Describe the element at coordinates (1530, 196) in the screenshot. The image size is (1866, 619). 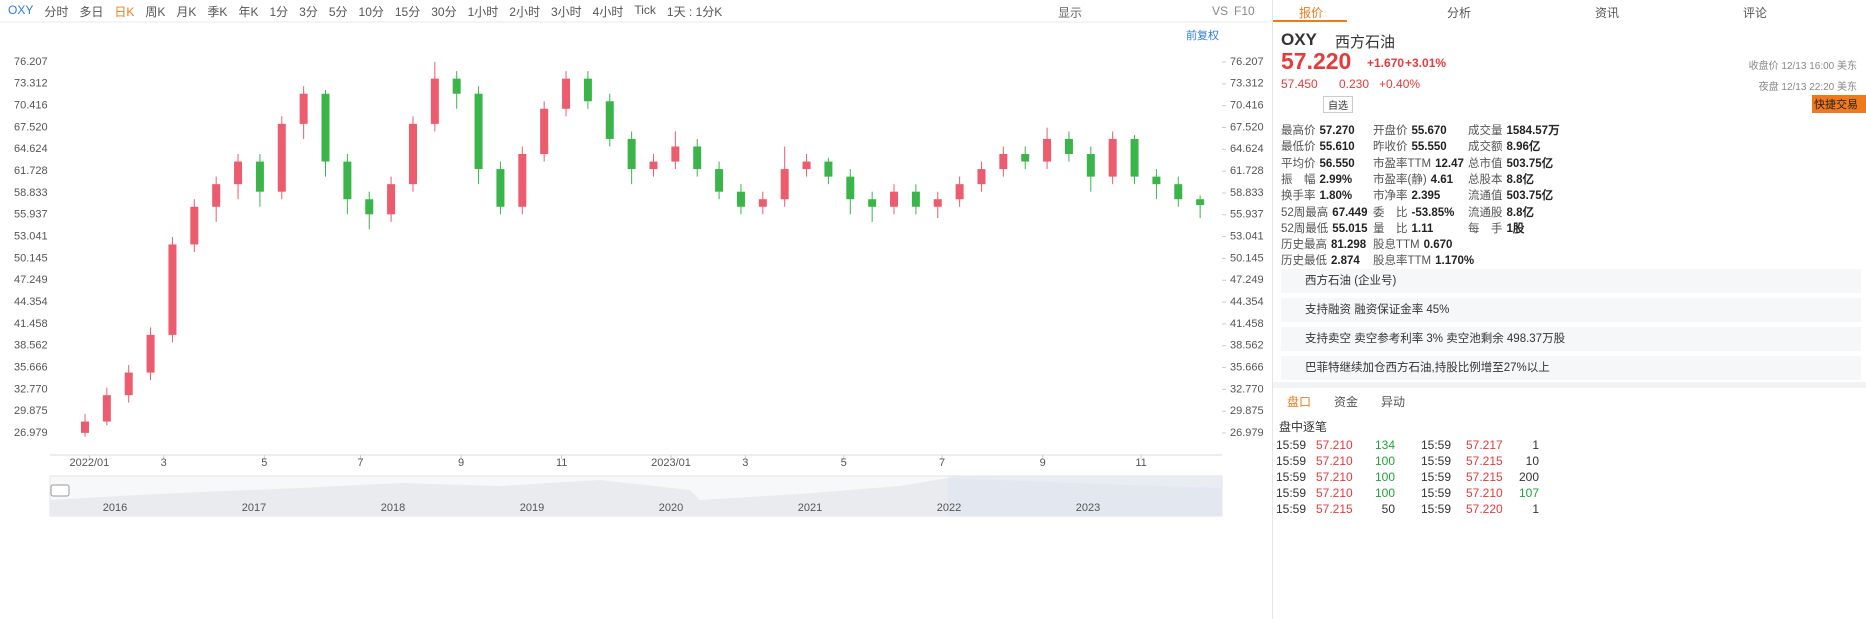
I see `stat-value: 503.75亿` at that location.